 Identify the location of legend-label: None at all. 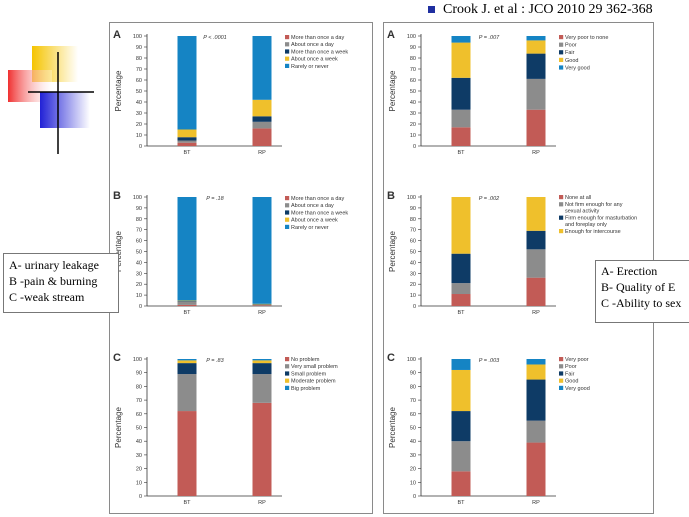
(578, 198).